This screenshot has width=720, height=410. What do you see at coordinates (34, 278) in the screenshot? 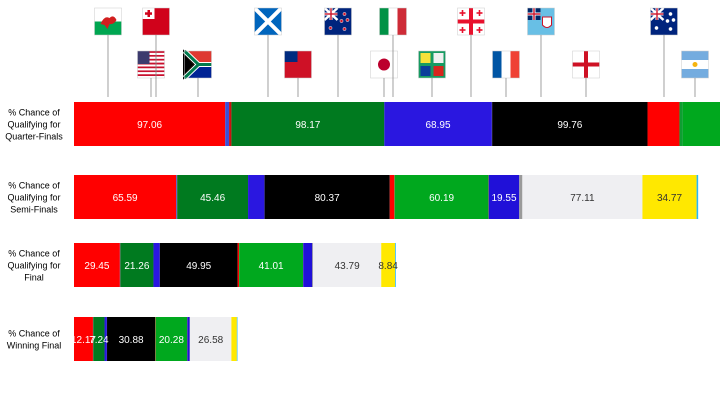
I see `row-label-line: Final` at bounding box center [34, 278].